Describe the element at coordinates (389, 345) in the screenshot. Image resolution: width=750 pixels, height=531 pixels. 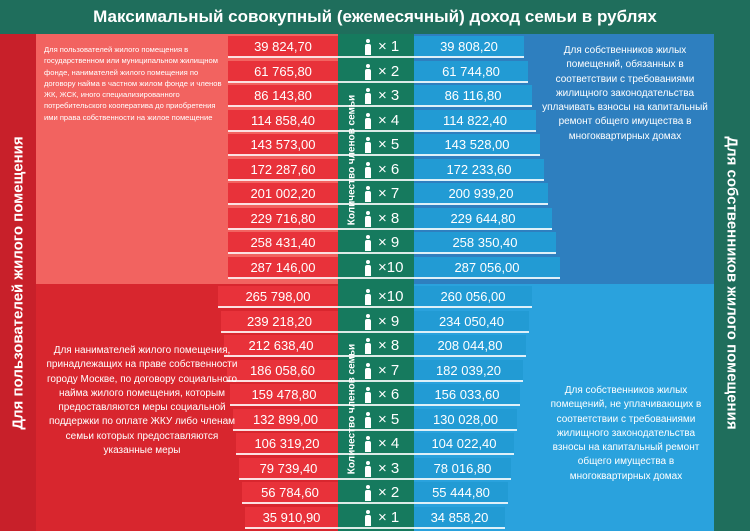
I see `family-size-count: × 8` at that location.